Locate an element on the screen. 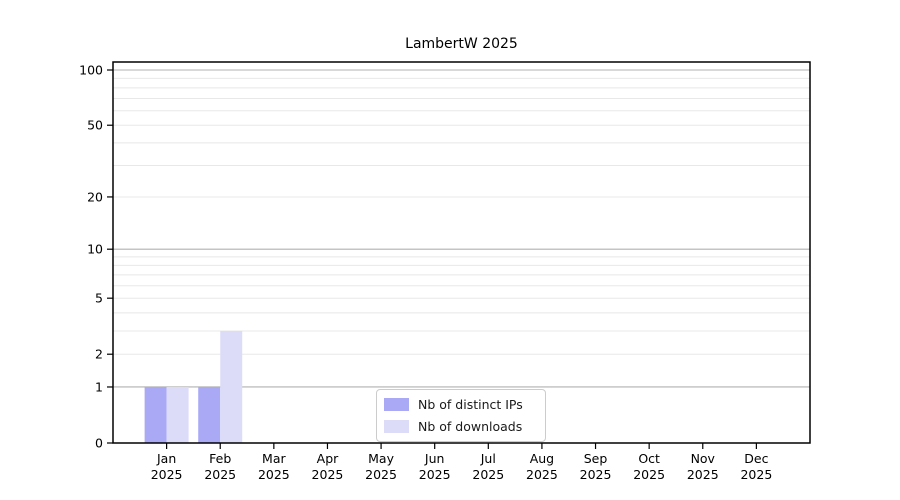 This screenshot has width=900, height=500. x-tick-label-month: Aug is located at coordinates (542, 458).